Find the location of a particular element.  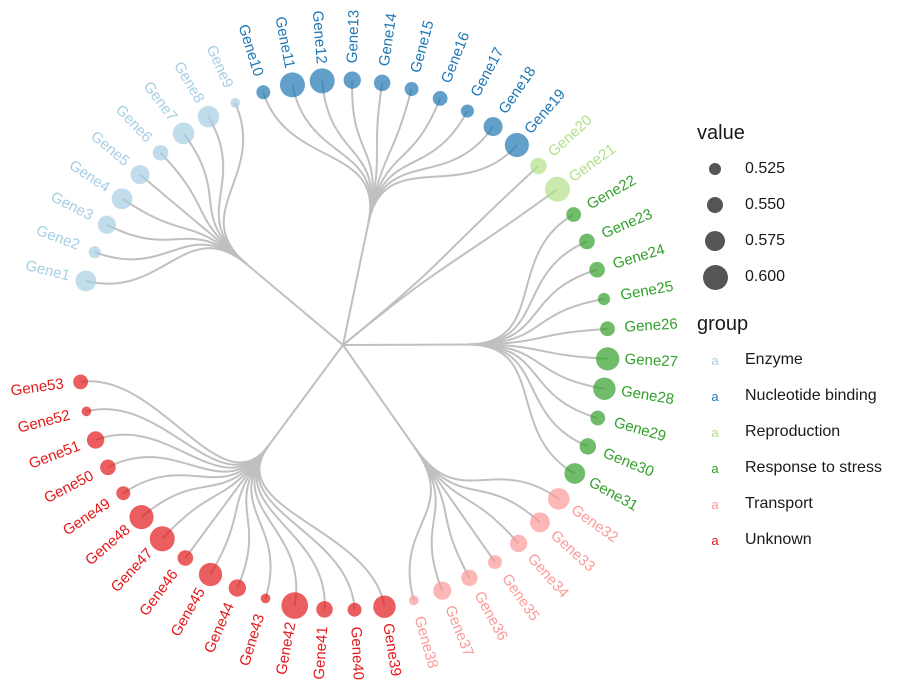

node-gene26 is located at coordinates (607, 329).